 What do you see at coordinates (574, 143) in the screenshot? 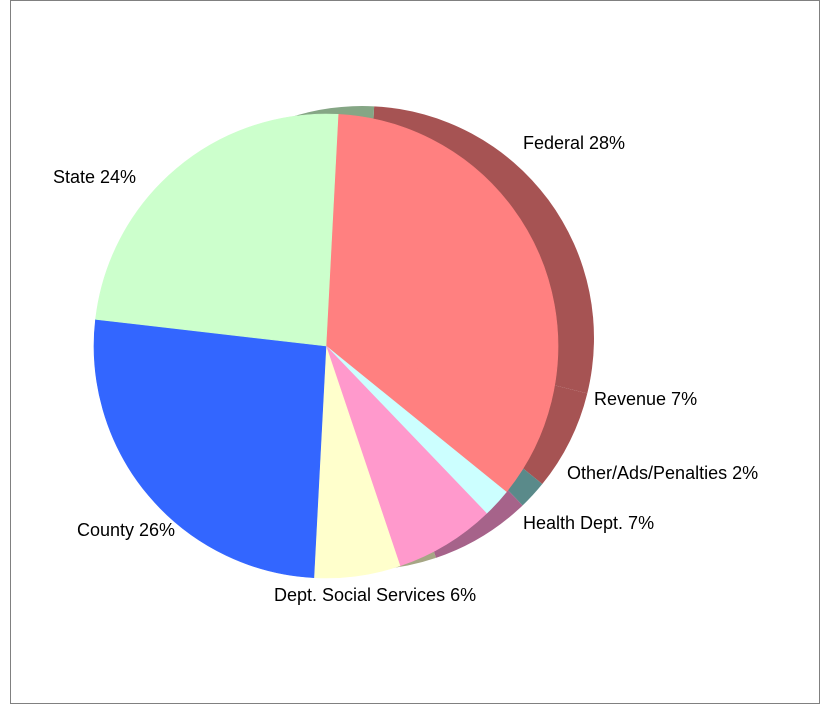
I see `label-federal: Federal 28%` at bounding box center [574, 143].